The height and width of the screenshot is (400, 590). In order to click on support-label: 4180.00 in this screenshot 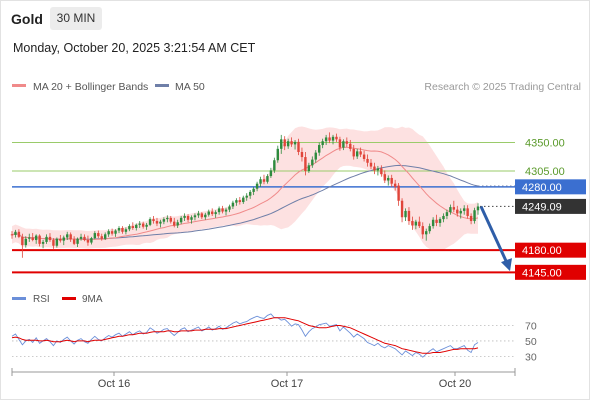, I will do `click(542, 251)`.